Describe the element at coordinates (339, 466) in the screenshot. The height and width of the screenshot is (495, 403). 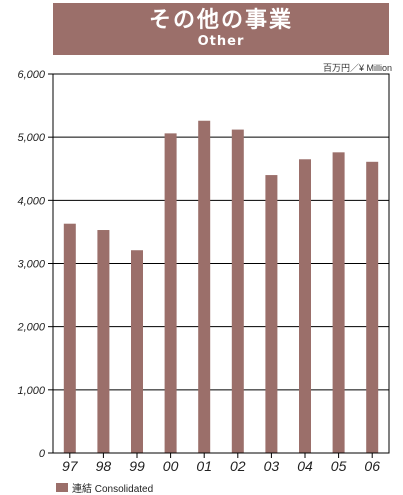
I see `x-tick-label: 05` at that location.